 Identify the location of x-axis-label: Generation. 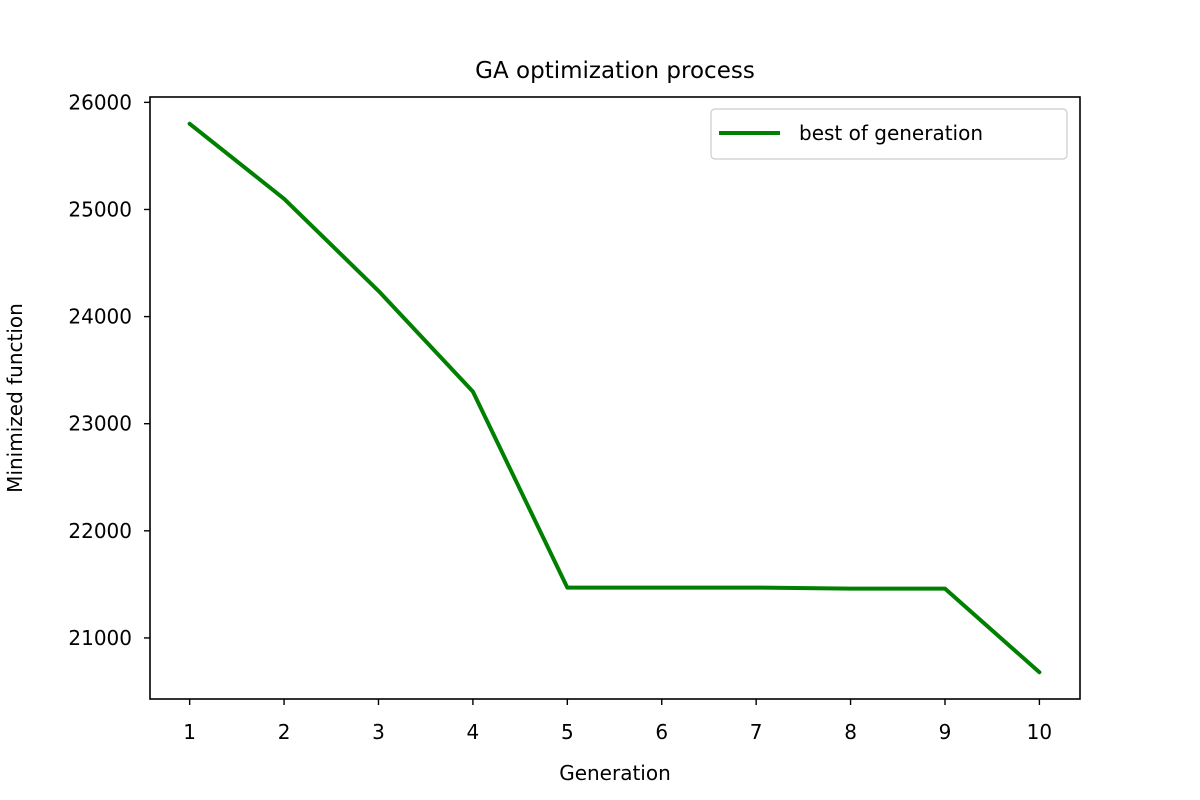
(615, 773).